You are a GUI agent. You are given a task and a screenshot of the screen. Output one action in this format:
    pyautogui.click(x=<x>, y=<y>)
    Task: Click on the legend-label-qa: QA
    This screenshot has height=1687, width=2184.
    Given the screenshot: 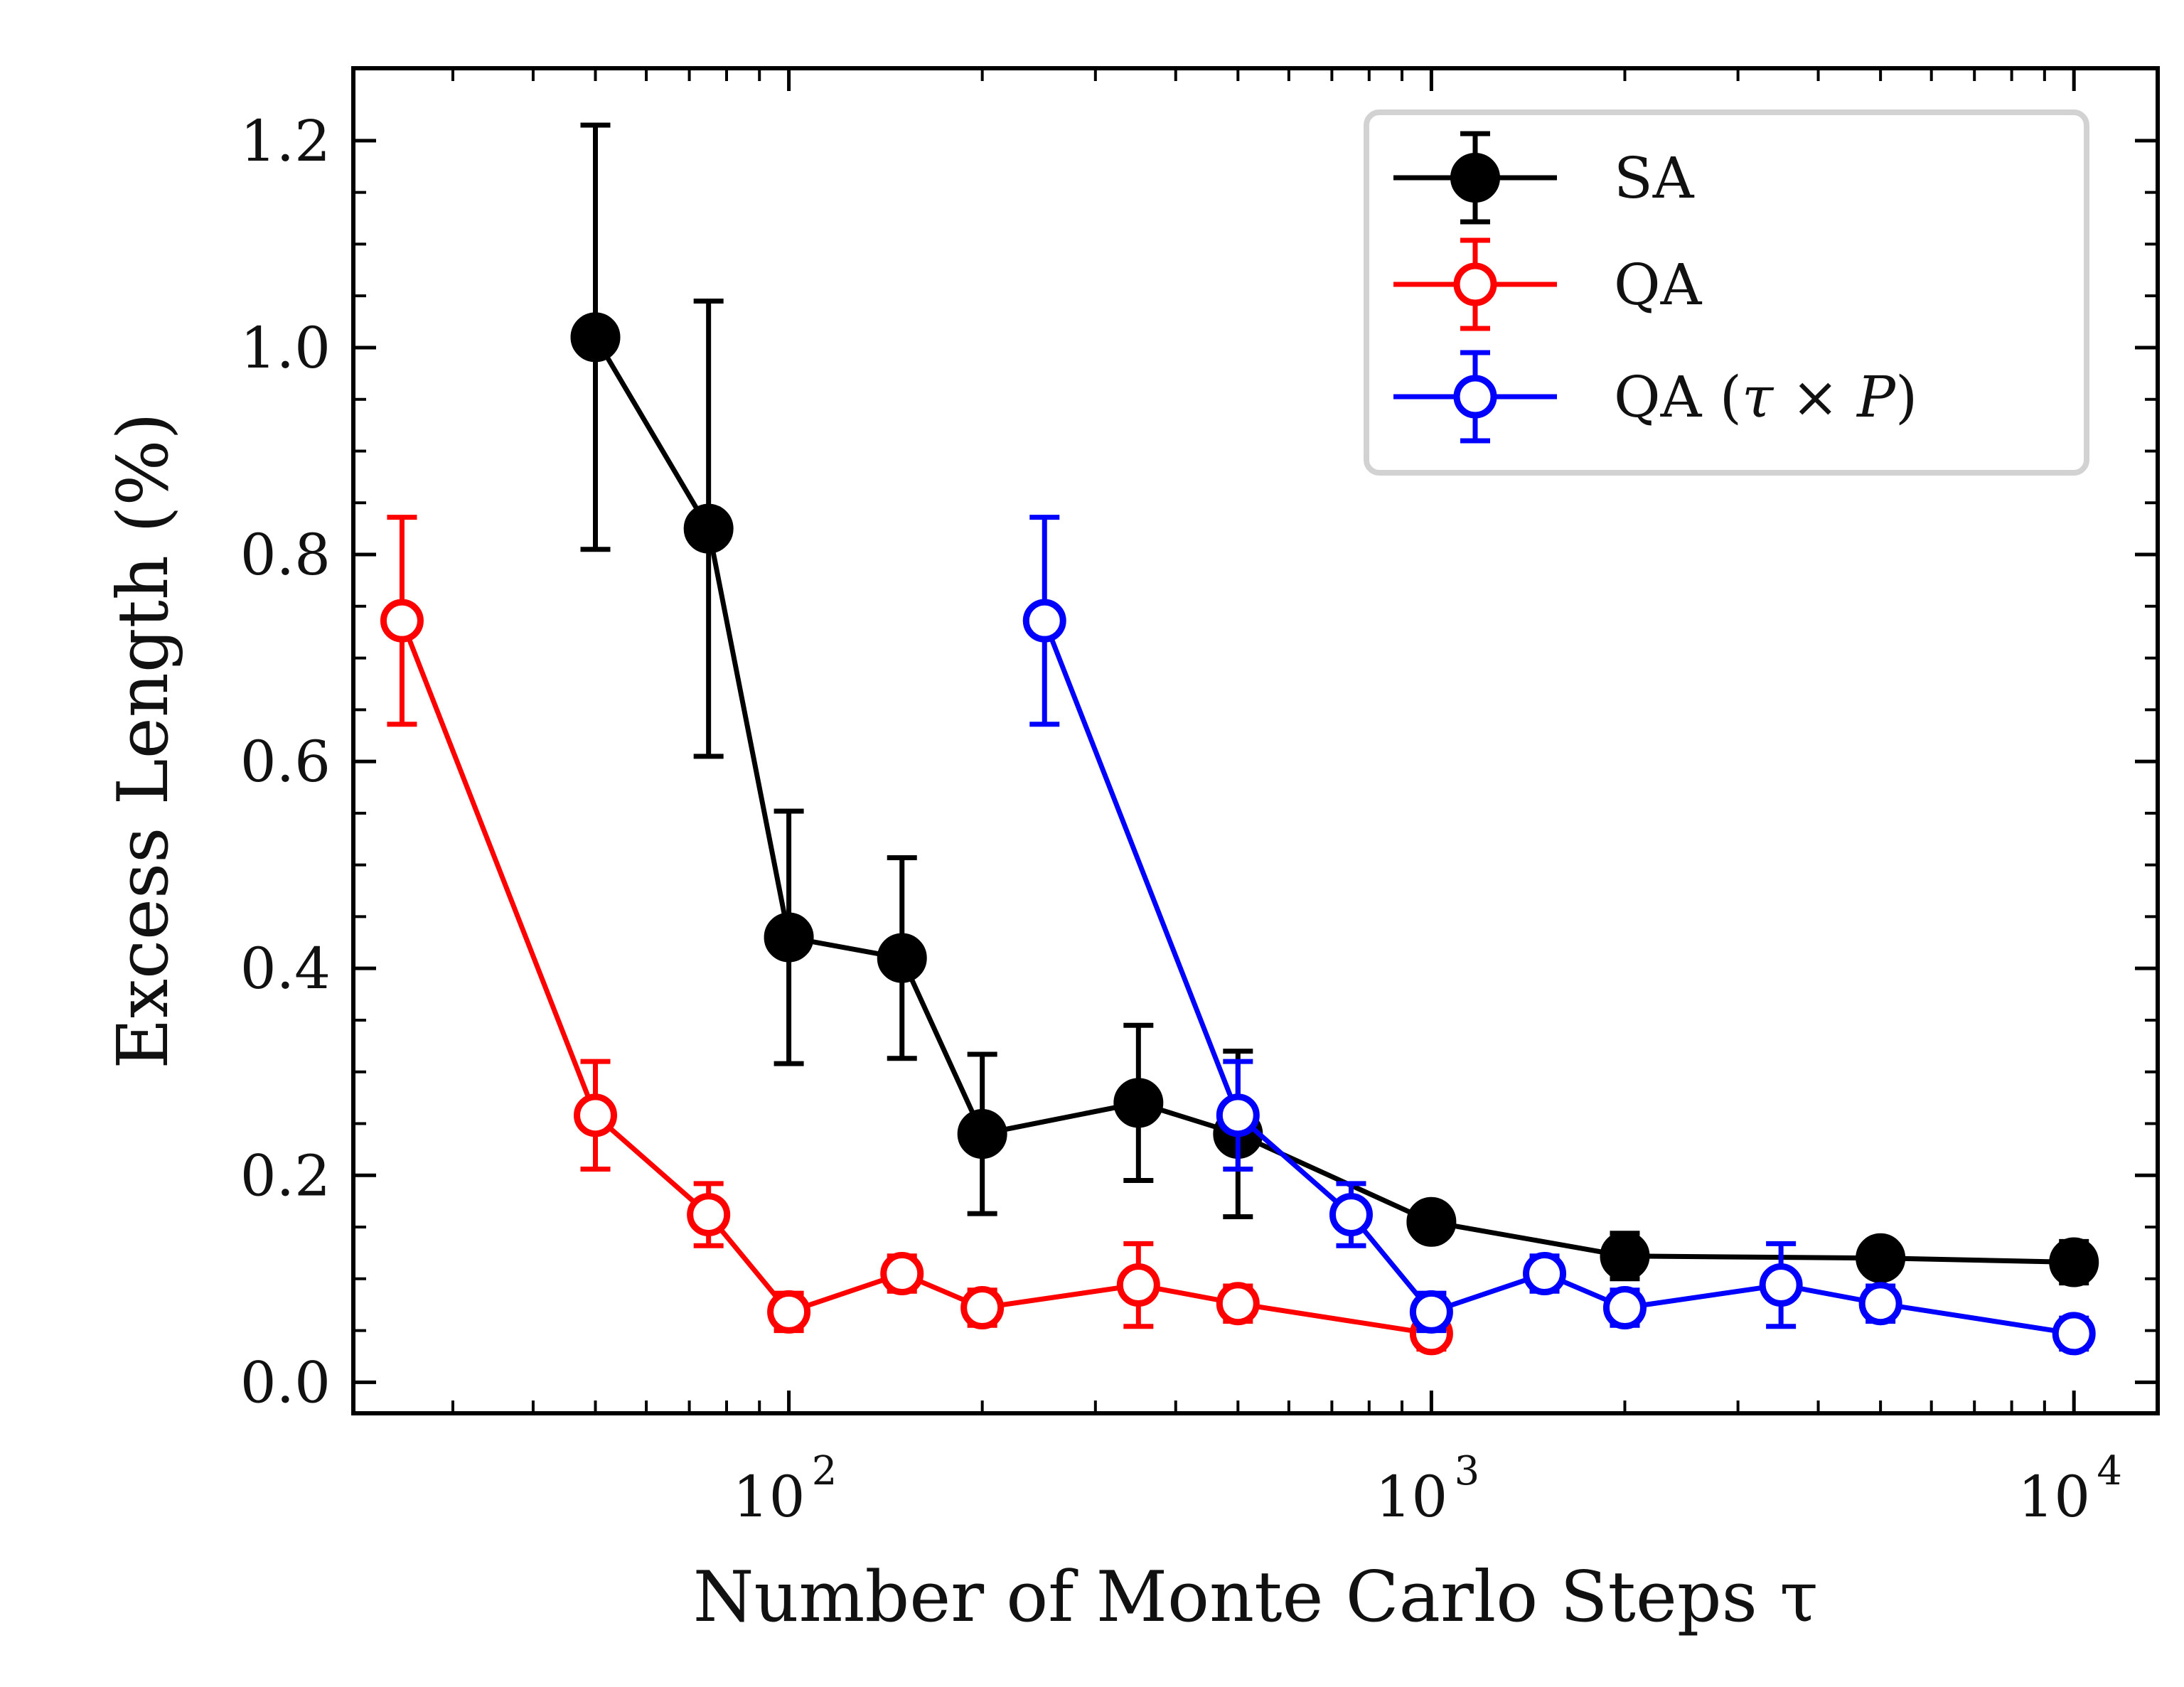 What is the action you would take?
    pyautogui.click(x=1658, y=285)
    